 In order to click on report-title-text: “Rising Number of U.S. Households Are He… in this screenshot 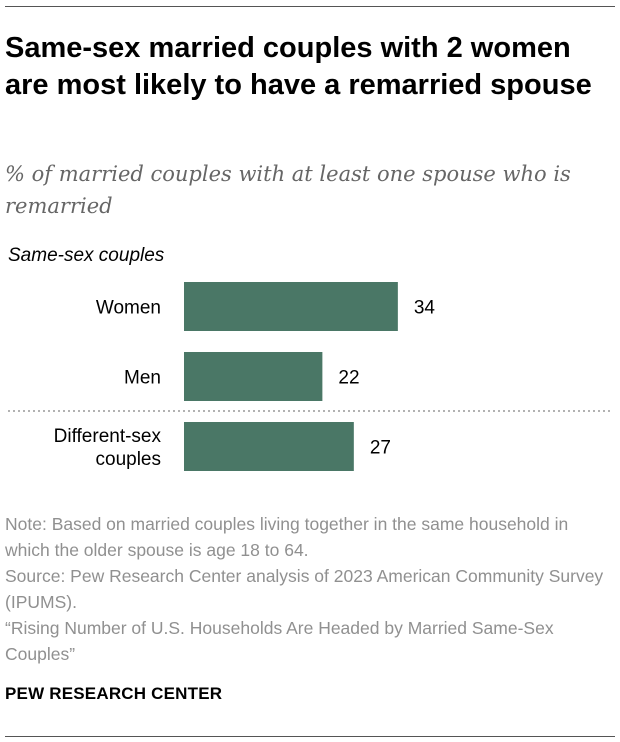, I will do `click(279, 641)`.